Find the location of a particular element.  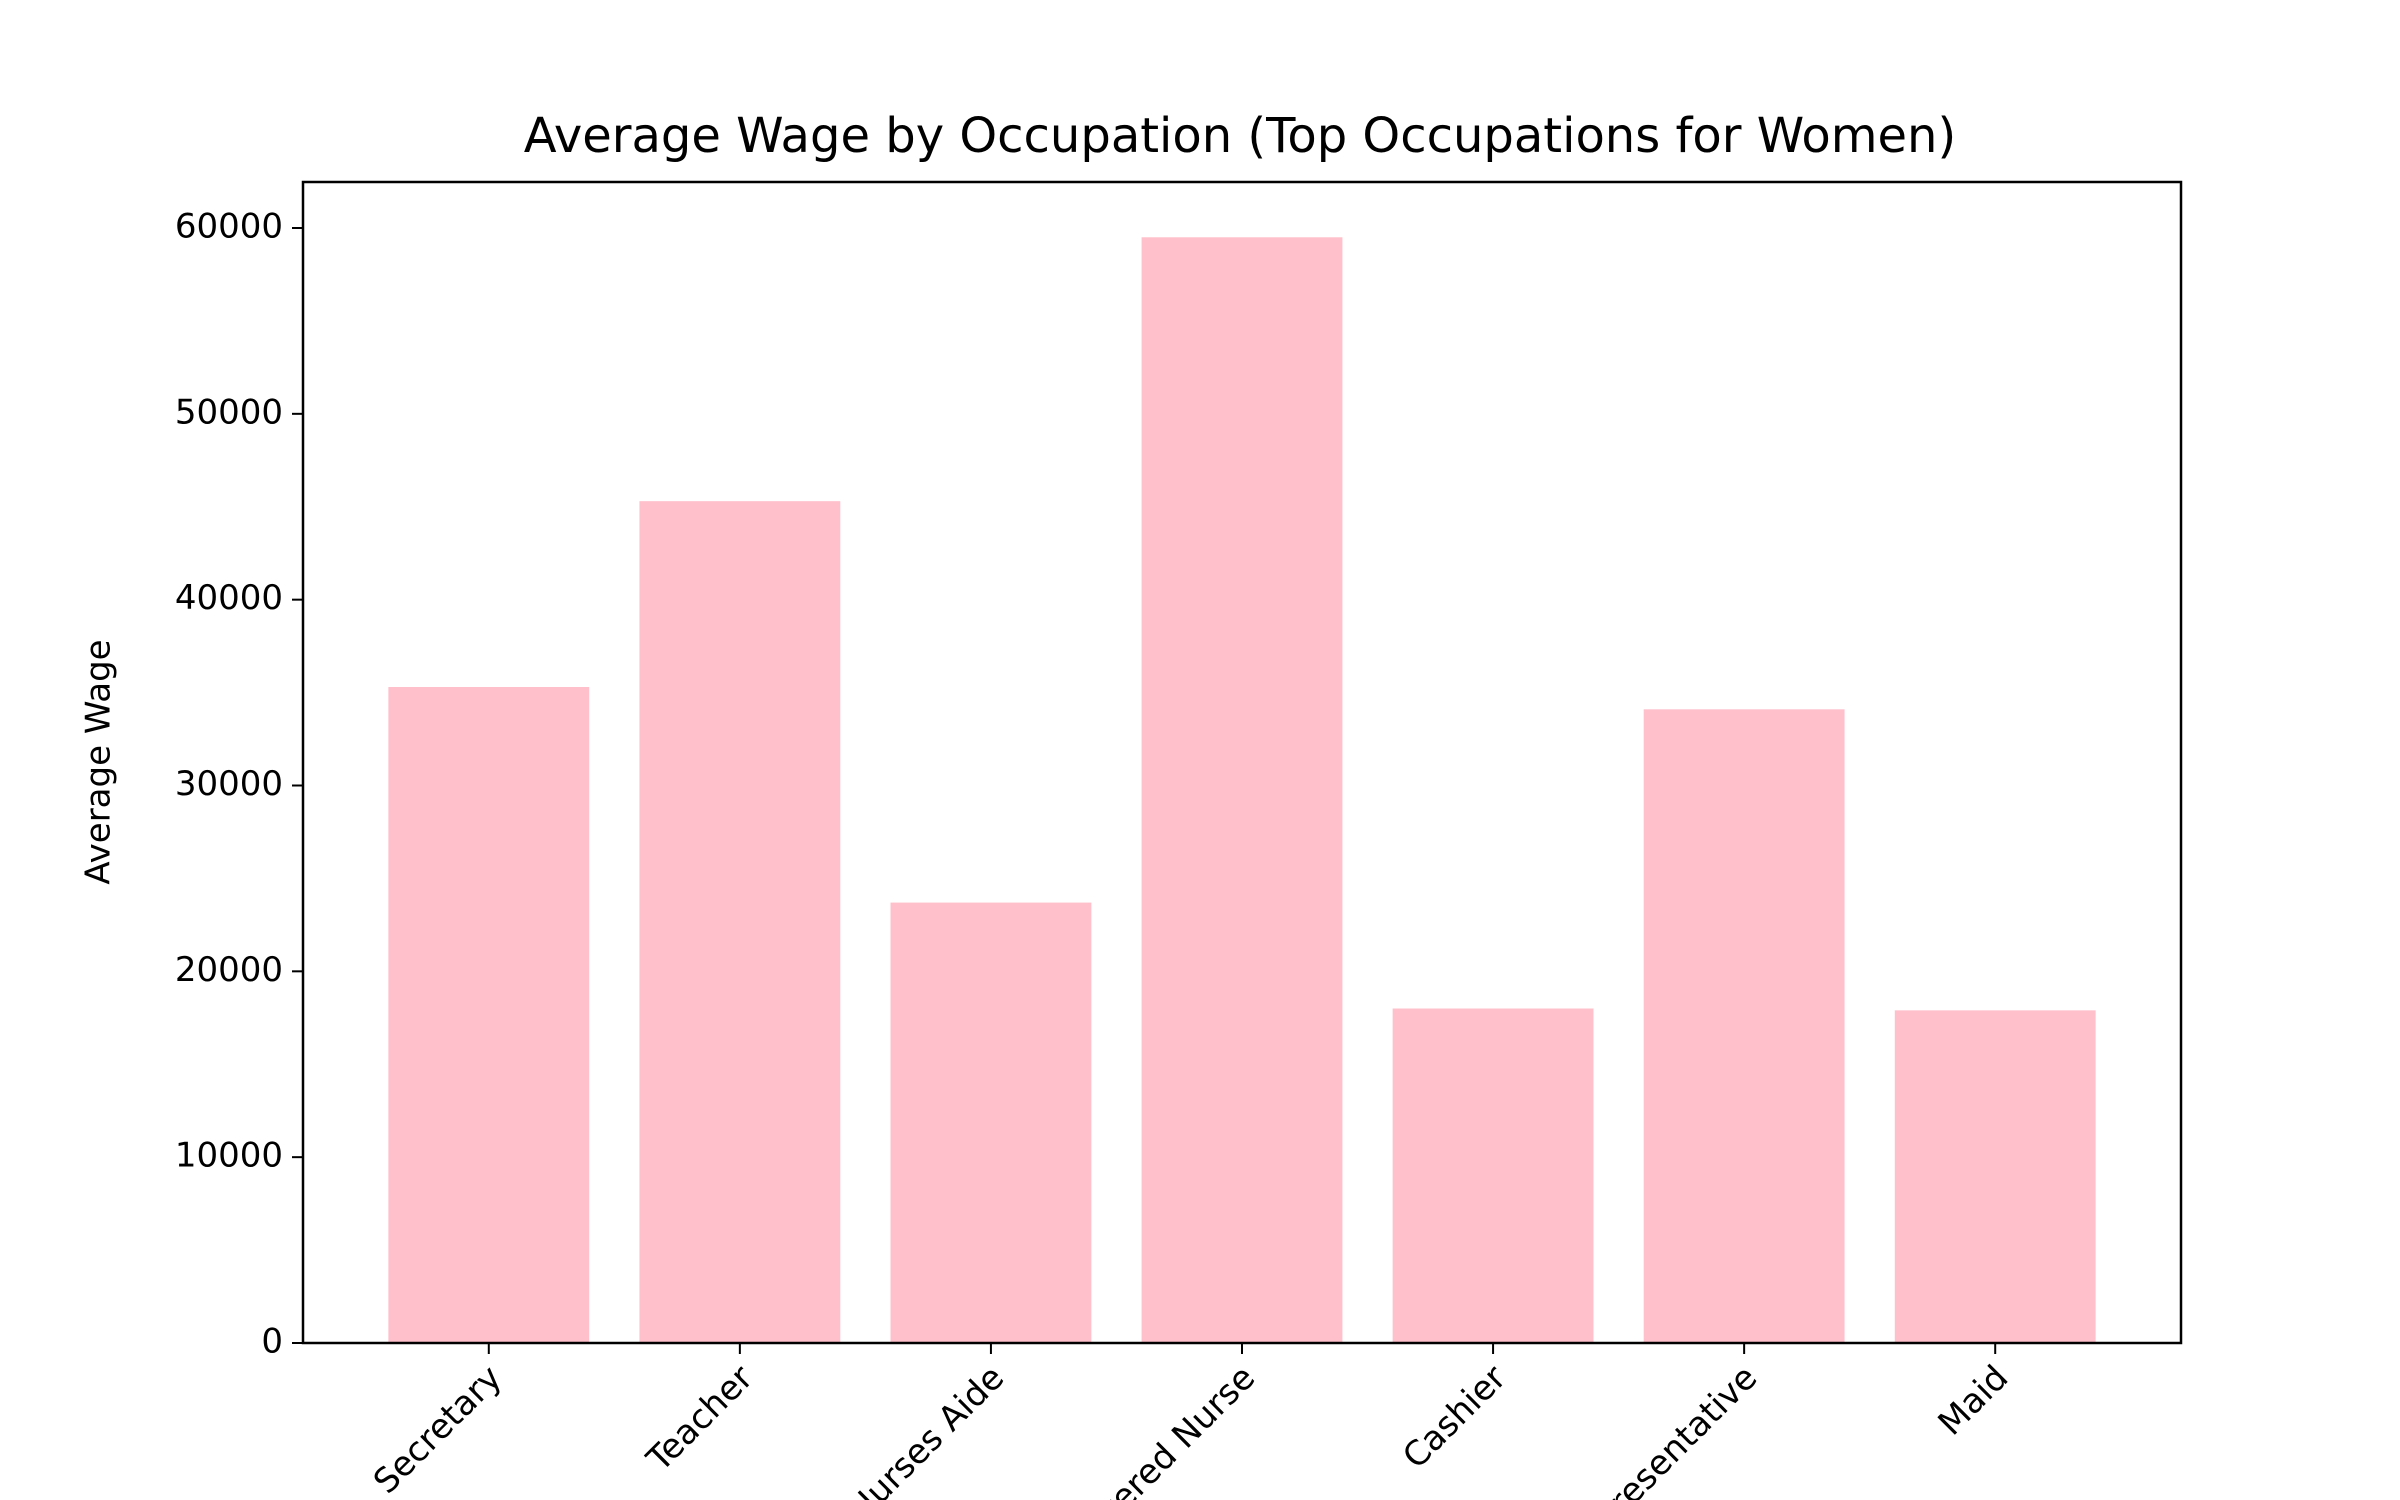

y-tick-label: 30000 is located at coordinates (229, 784).